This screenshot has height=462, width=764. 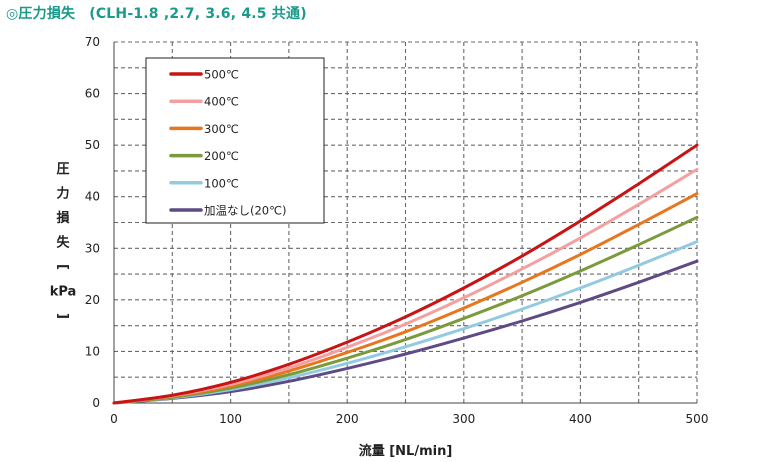 I want to click on legend-box, so click(x=235, y=140).